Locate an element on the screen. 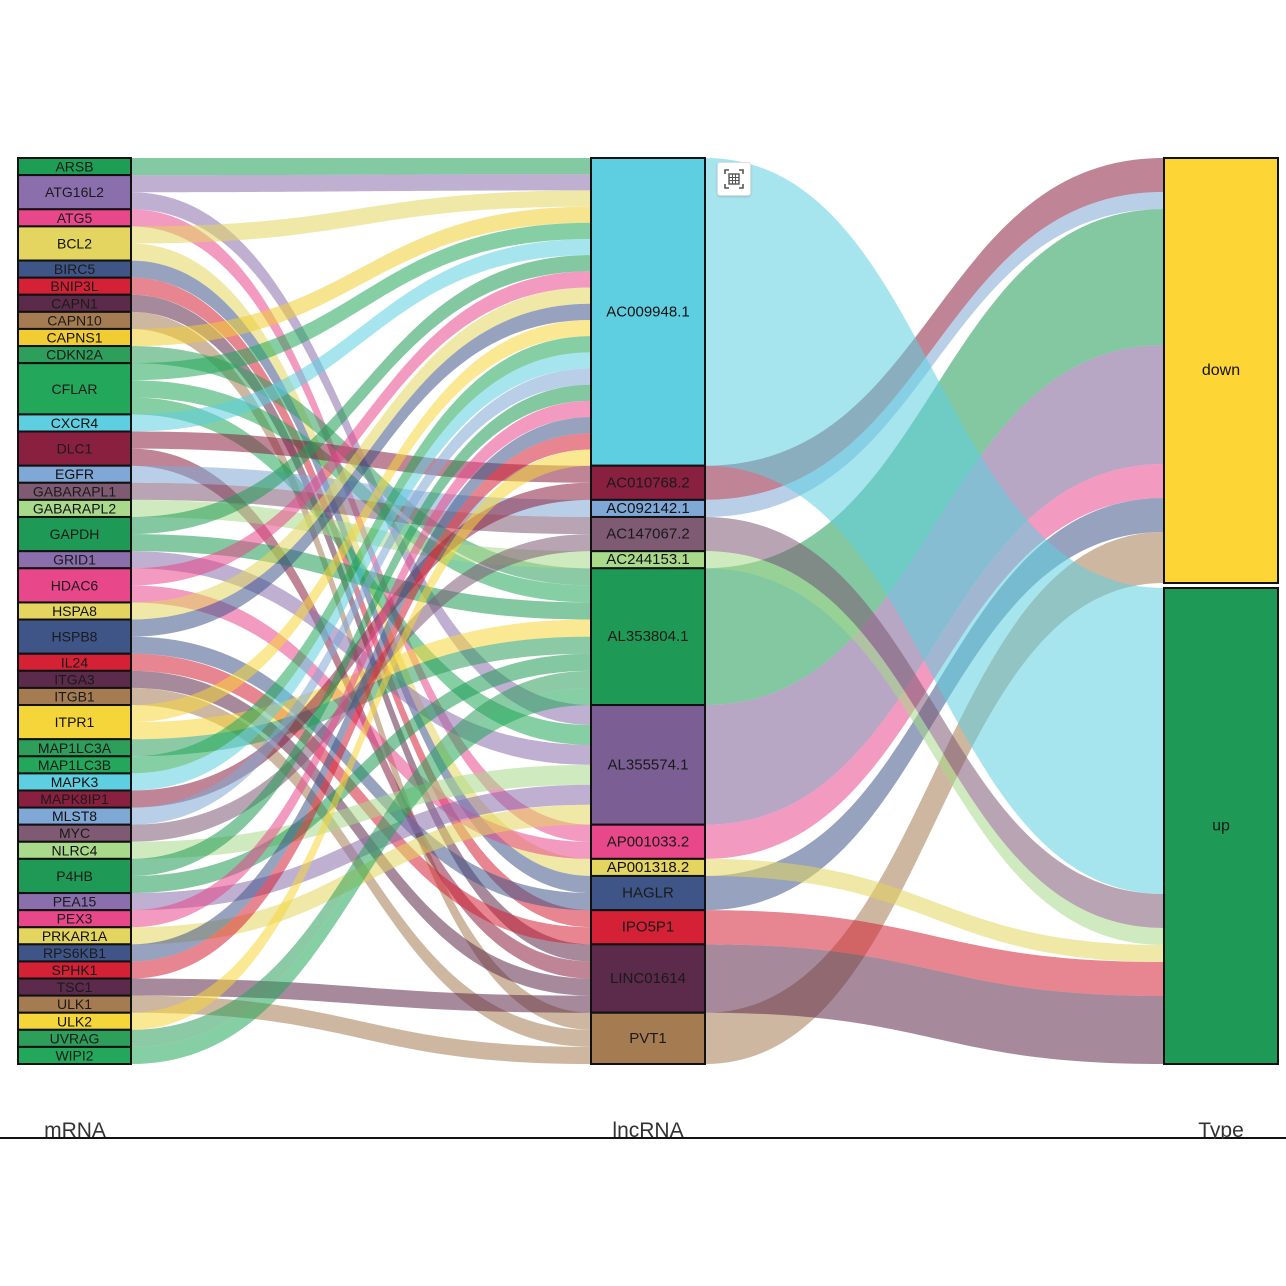  flow-PEX3-AC009948.1 is located at coordinates (361, 664).